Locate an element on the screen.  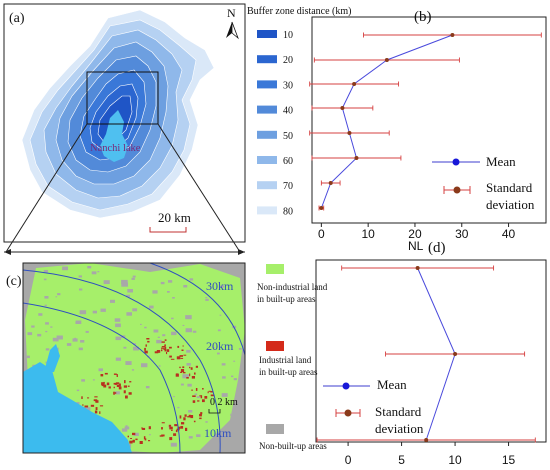
panel-label-d: (d) is located at coordinates (437, 248).